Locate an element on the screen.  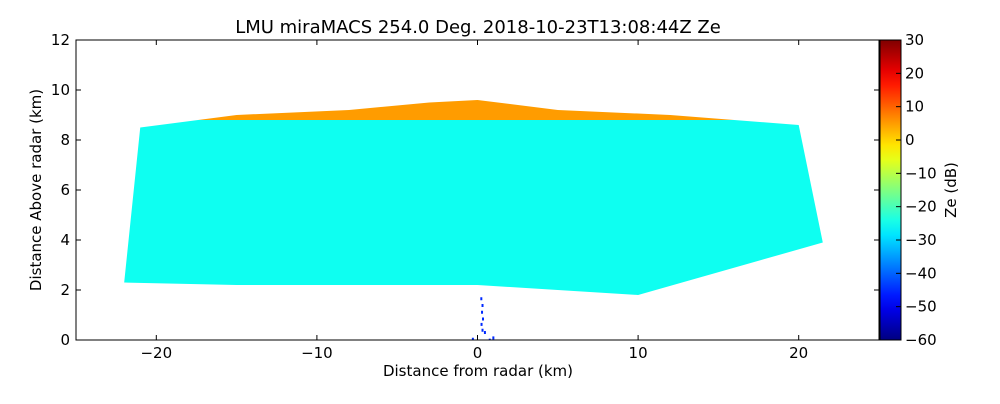
colorbar-tick-label: −40 is located at coordinates (921, 273).